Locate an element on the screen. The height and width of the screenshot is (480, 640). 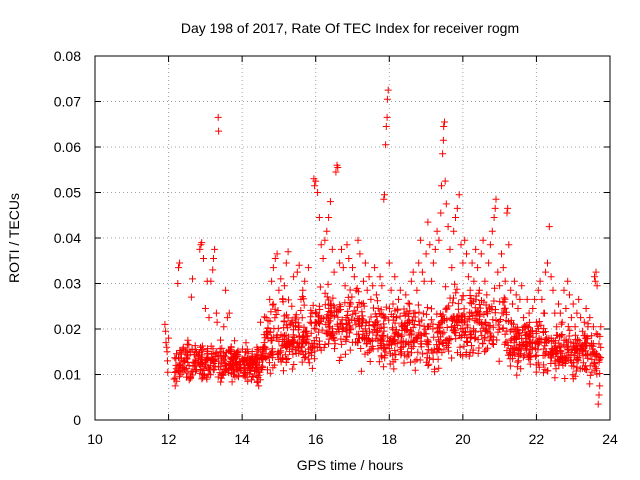
x-tick-label: 14 is located at coordinates (242, 439).